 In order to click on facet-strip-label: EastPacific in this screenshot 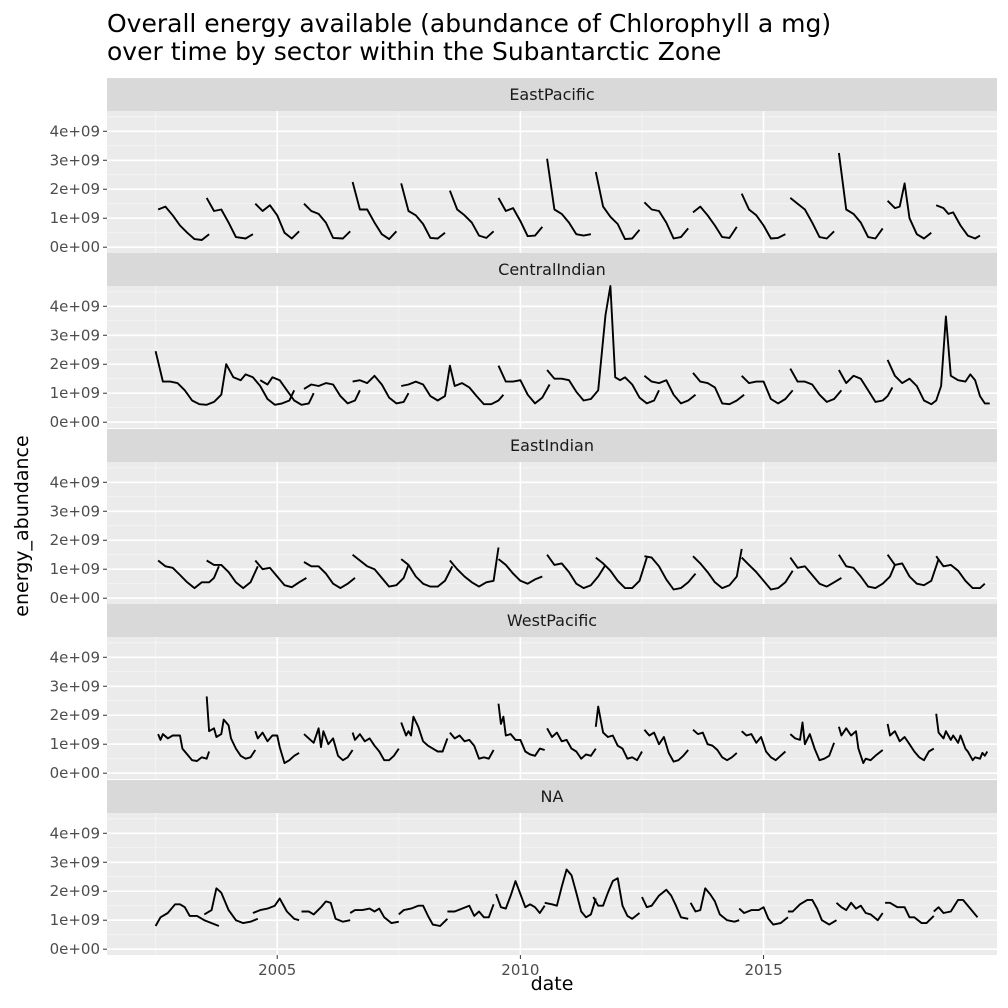, I will do `click(551, 94)`.